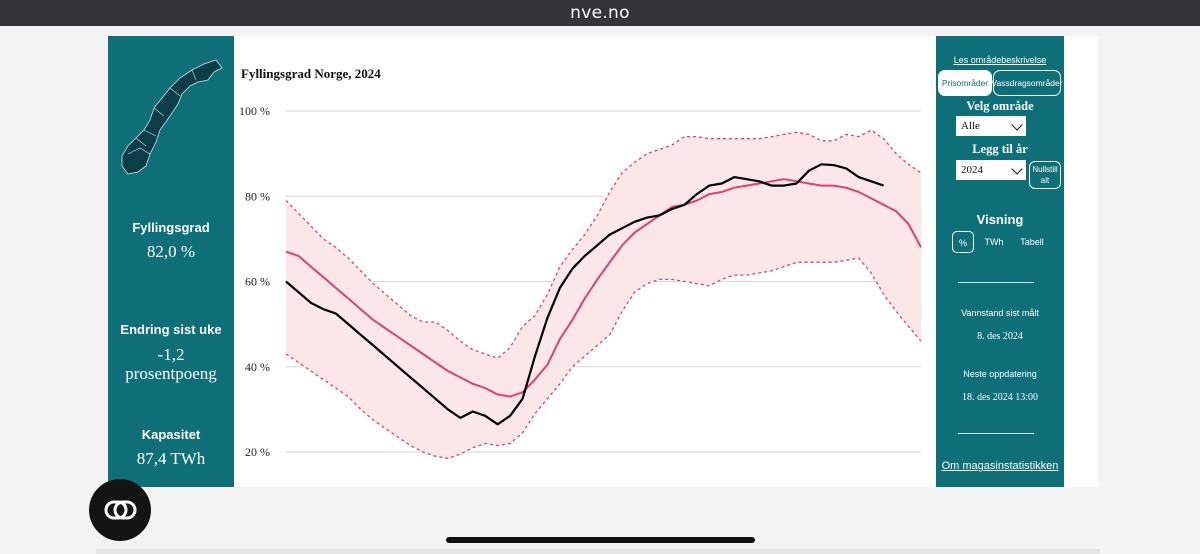 This screenshot has width=1200, height=554. I want to click on fyllingsgrad-value: 82,0 %, so click(171, 251).